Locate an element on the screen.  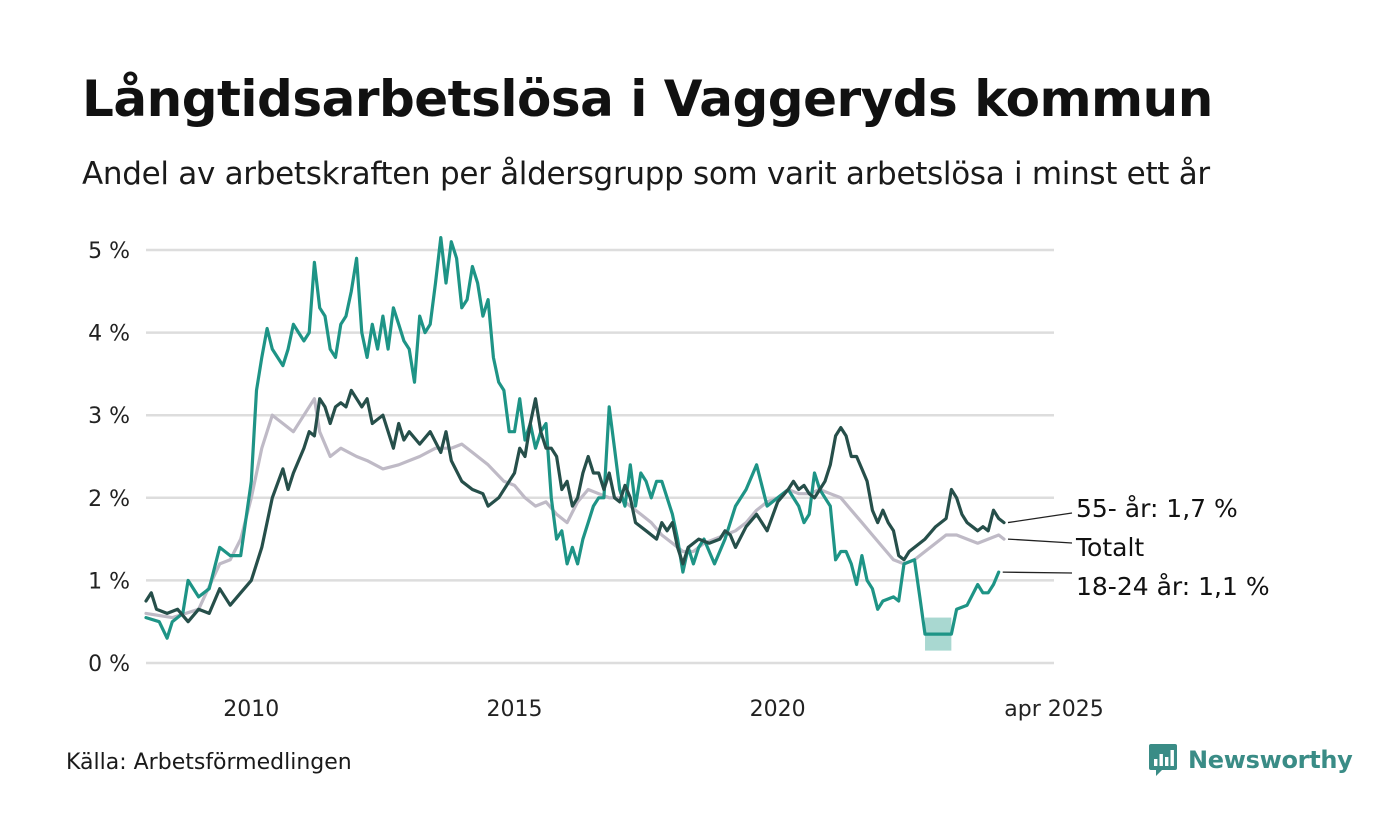
x-tick-label: 2015 is located at coordinates (514, 709).